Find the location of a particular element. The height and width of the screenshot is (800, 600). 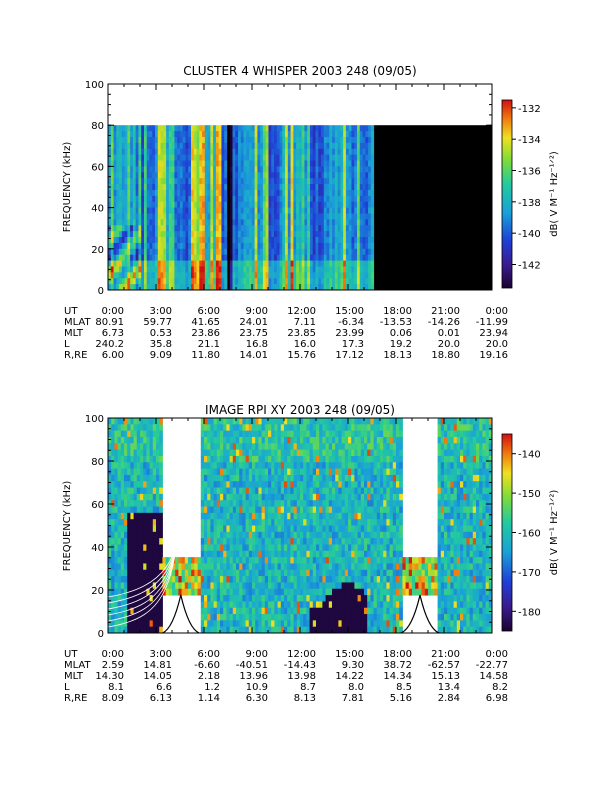

cluster-y-tick-label: 40 is located at coordinates (97, 209).